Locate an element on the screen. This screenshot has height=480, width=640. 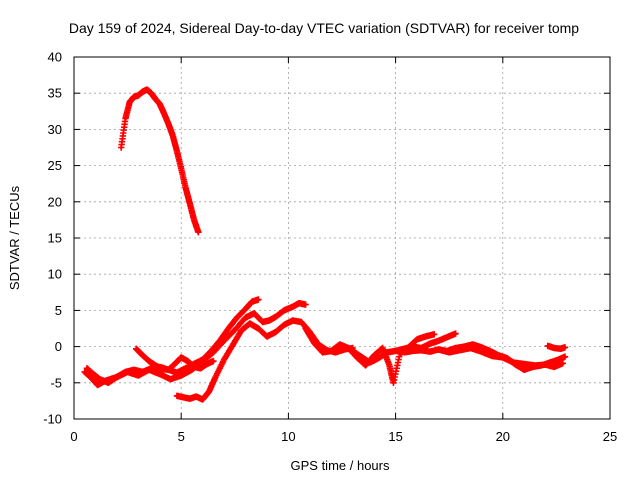
x-tick-label: 25 is located at coordinates (610, 436).